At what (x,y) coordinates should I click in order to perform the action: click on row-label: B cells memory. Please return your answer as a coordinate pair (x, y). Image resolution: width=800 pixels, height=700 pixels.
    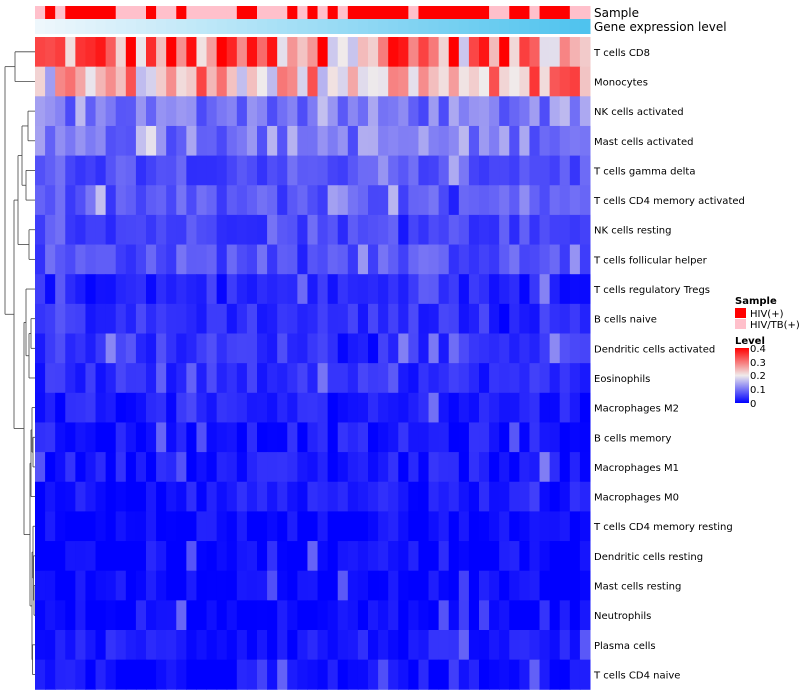
    Looking at the image, I should click on (632, 438).